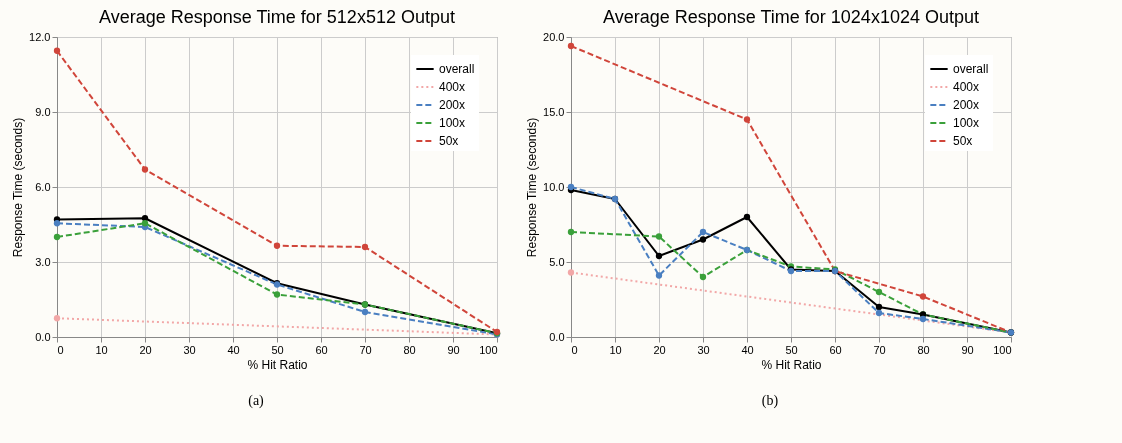 The width and height of the screenshot is (1122, 443). Describe the element at coordinates (770, 401) in the screenshot. I see `text: (b)` at that location.